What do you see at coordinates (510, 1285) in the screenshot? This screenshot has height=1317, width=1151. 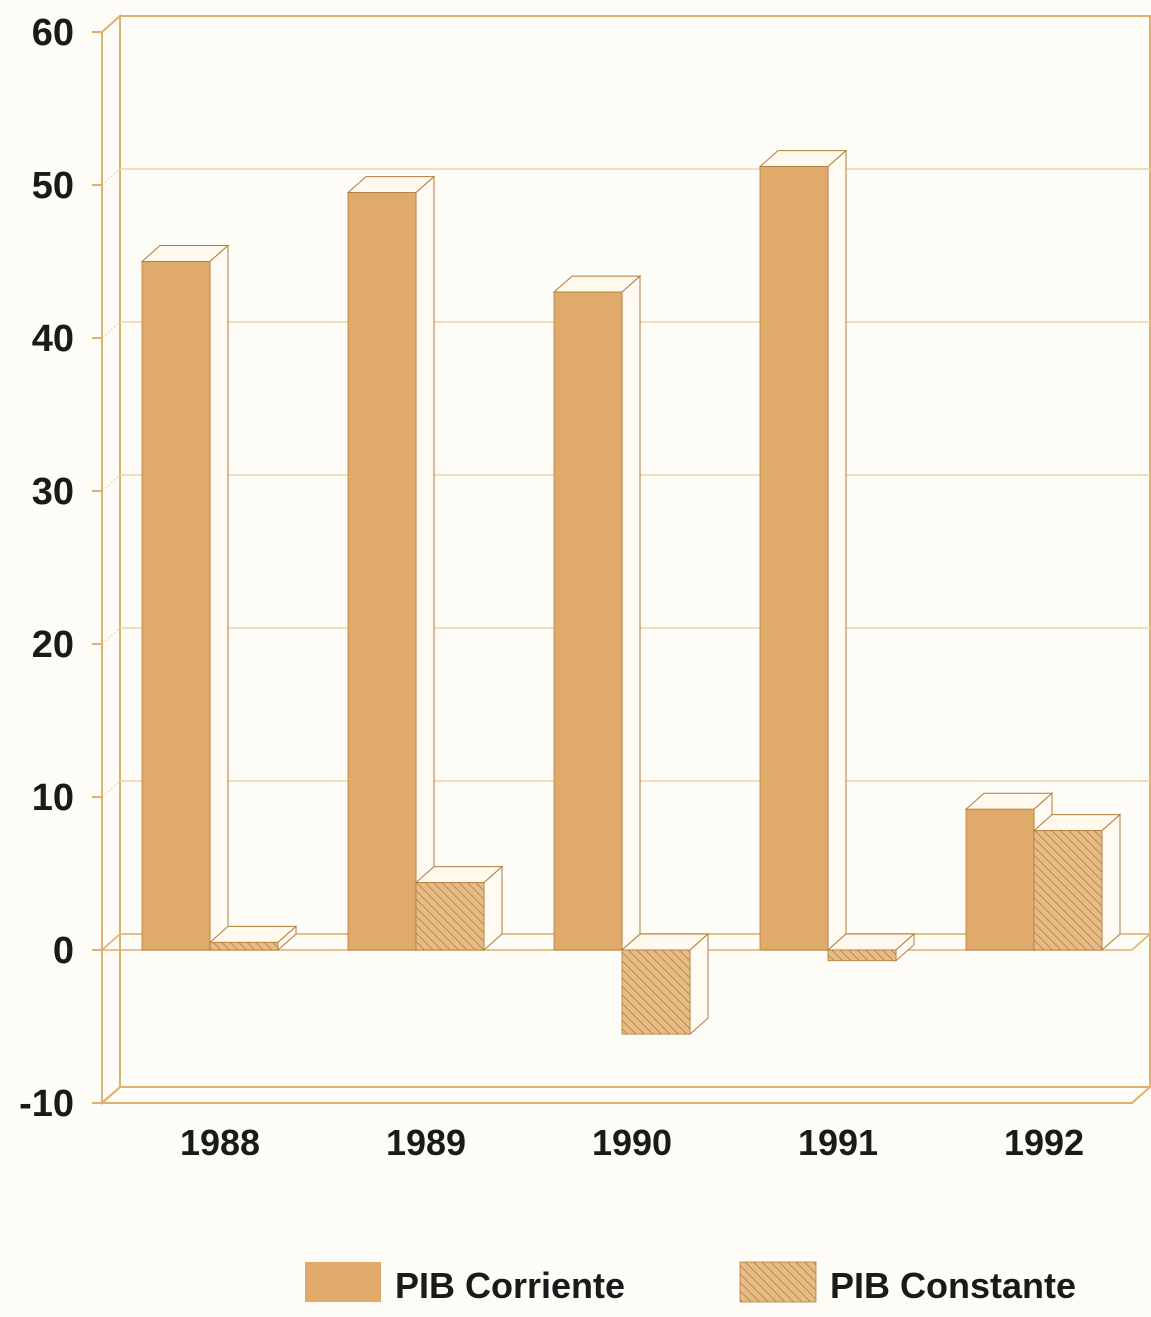 I see `legend-label: PIB Corriente` at bounding box center [510, 1285].